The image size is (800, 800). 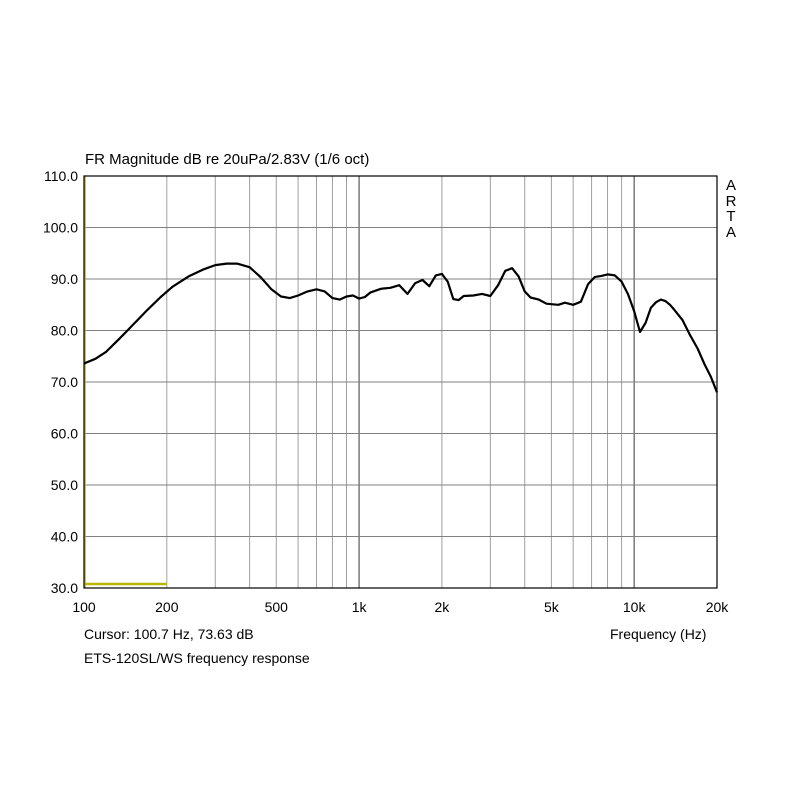 What do you see at coordinates (64, 588) in the screenshot?
I see `y-tick-label: 30.0` at bounding box center [64, 588].